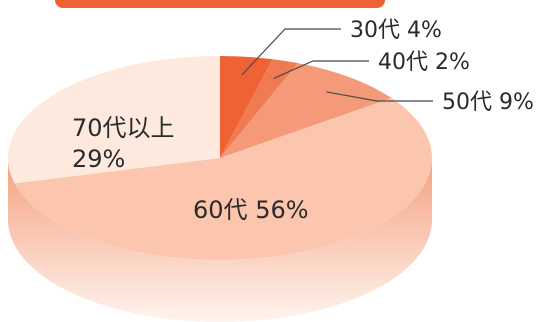 This screenshot has width=552, height=322. I want to click on slice-50s, so click(306, 111).